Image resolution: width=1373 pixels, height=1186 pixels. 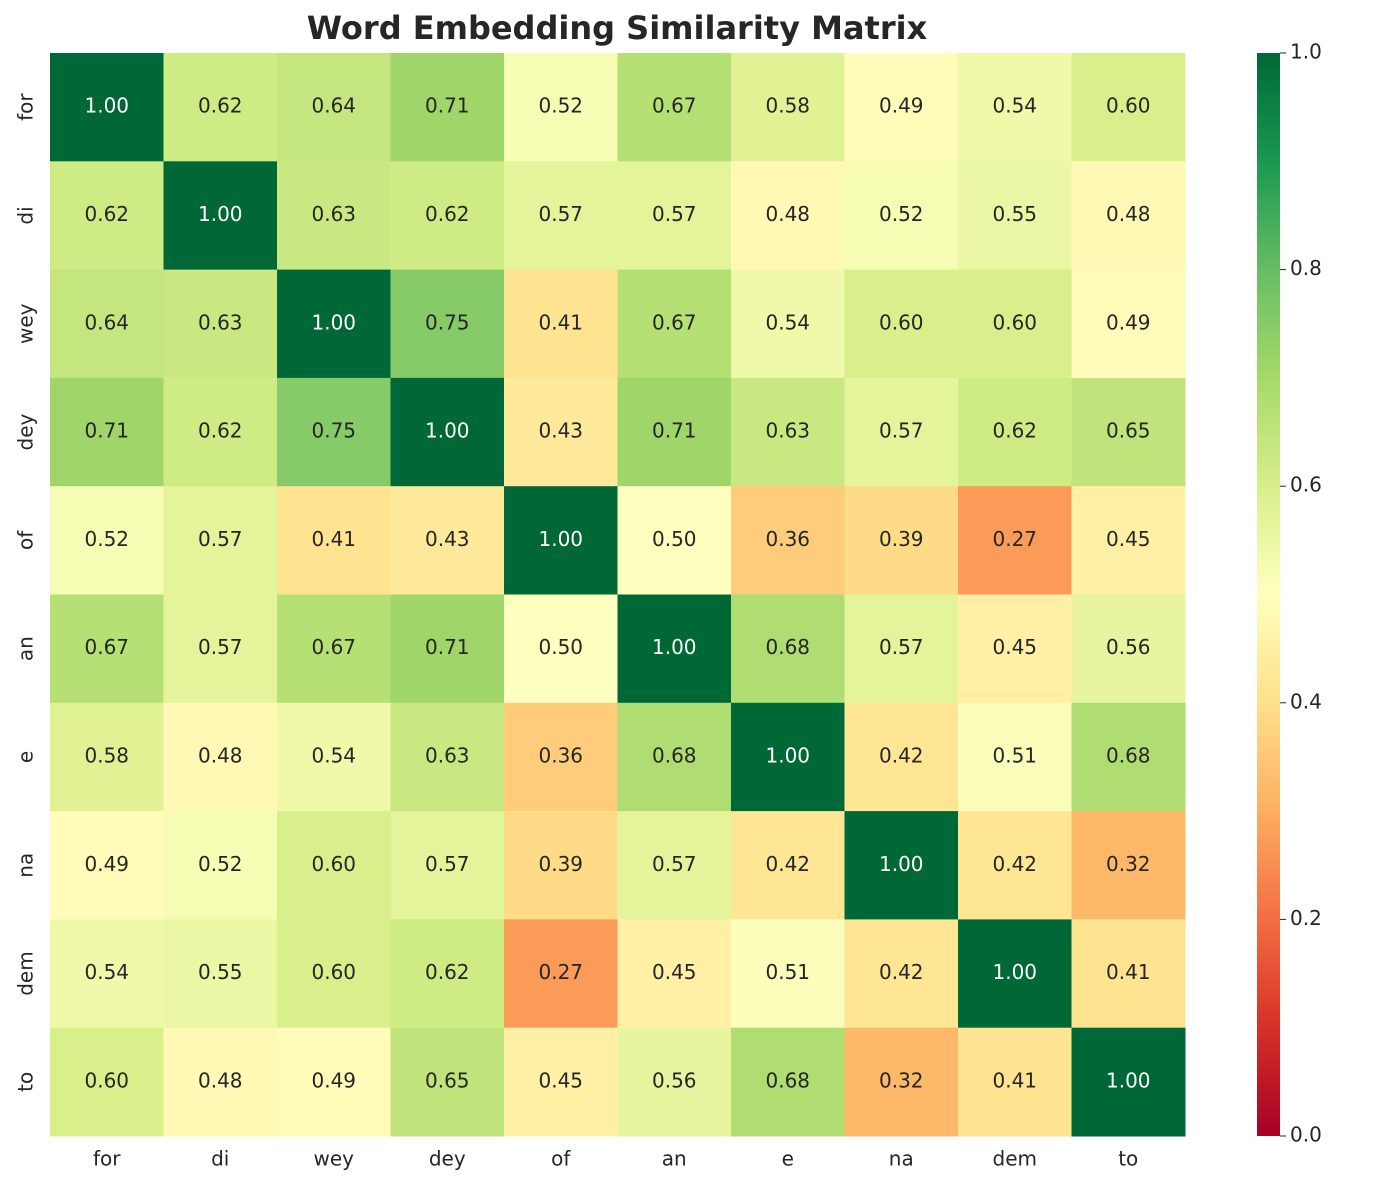 What do you see at coordinates (1306, 1135) in the screenshot?
I see `colorbar-tick-label: 0.0` at bounding box center [1306, 1135].